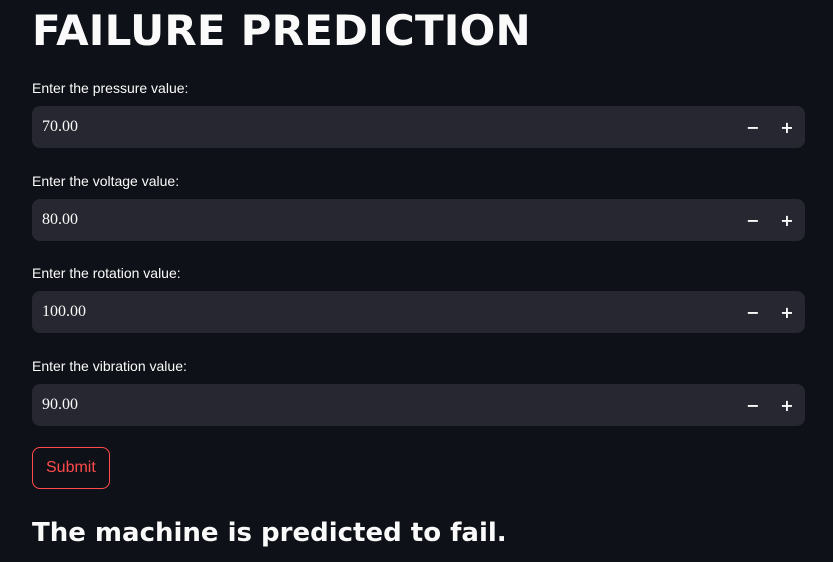 The width and height of the screenshot is (833, 562). I want to click on rotation-field: Enter the rotation value: − +, so click(418, 298).